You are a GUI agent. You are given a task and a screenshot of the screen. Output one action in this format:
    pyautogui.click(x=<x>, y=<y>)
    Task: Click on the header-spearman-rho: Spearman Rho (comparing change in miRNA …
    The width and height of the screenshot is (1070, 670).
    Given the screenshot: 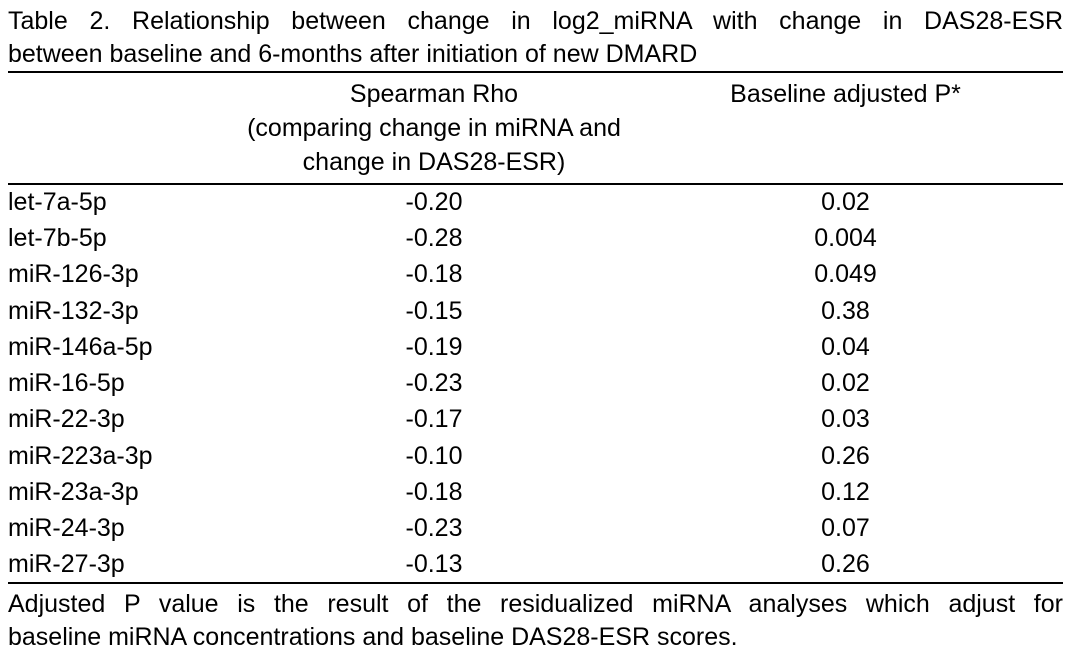 What is the action you would take?
    pyautogui.click(x=434, y=128)
    